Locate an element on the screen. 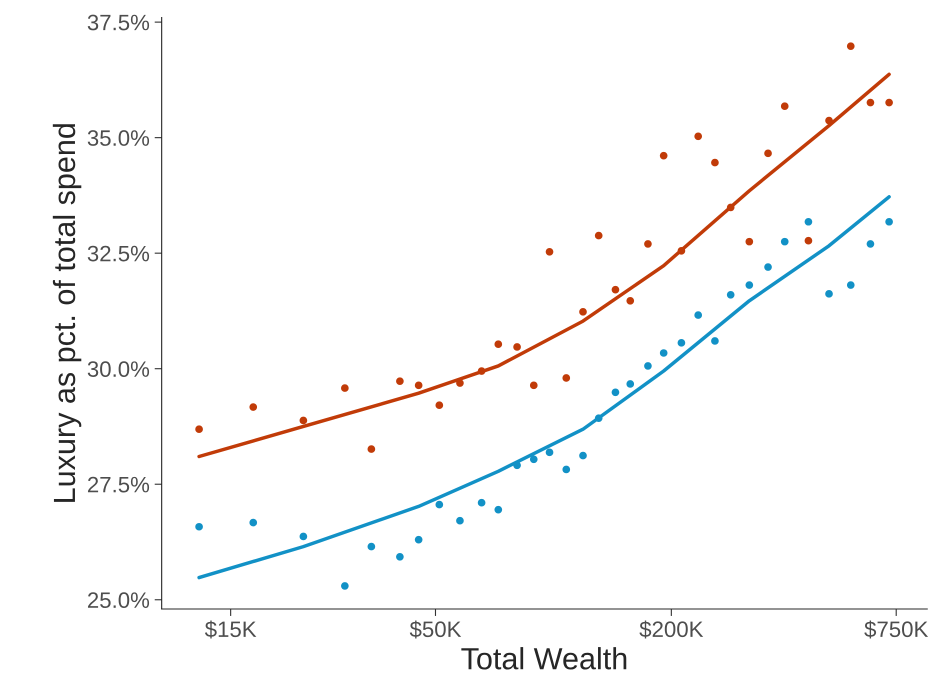 This screenshot has width=951, height=700. x-tick-label: $200K is located at coordinates (671, 629).